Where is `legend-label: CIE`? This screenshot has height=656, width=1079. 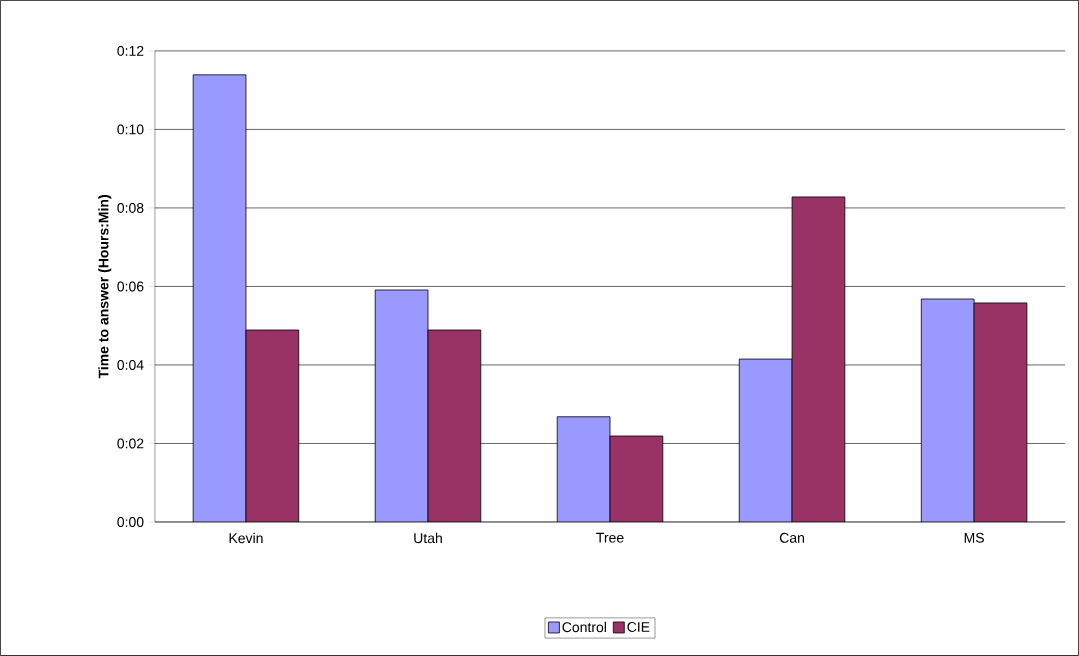 legend-label: CIE is located at coordinates (638, 627).